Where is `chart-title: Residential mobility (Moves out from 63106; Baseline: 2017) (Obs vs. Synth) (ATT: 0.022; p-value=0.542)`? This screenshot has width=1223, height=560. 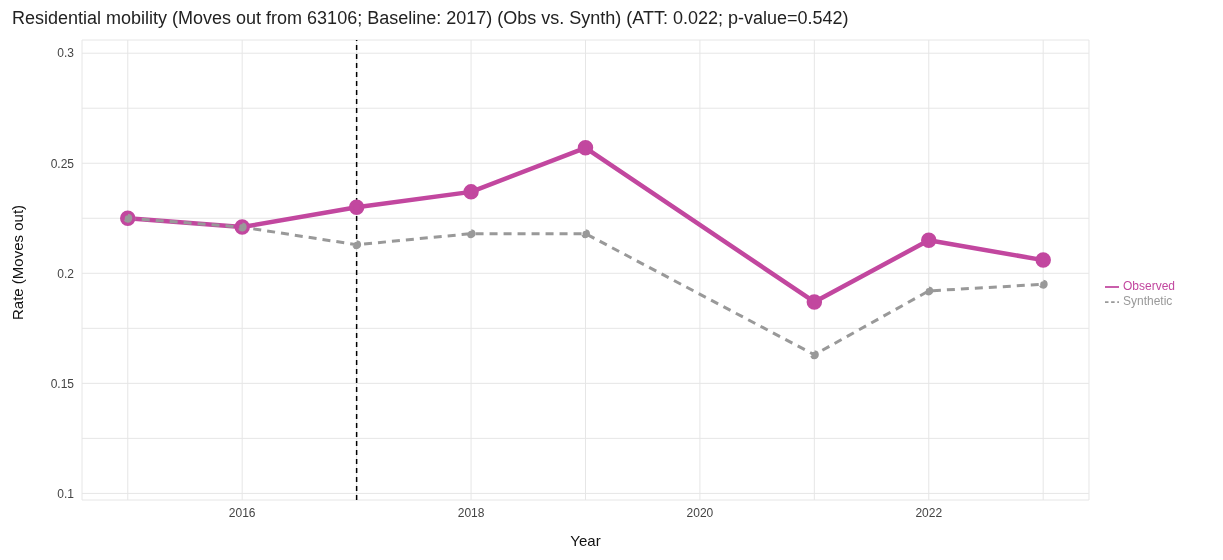 chart-title: Residential mobility (Moves out from 63106; Baseline: 2017) (Obs vs. Synth) (ATT: 0.022; p-value=0.542) is located at coordinates (430, 19).